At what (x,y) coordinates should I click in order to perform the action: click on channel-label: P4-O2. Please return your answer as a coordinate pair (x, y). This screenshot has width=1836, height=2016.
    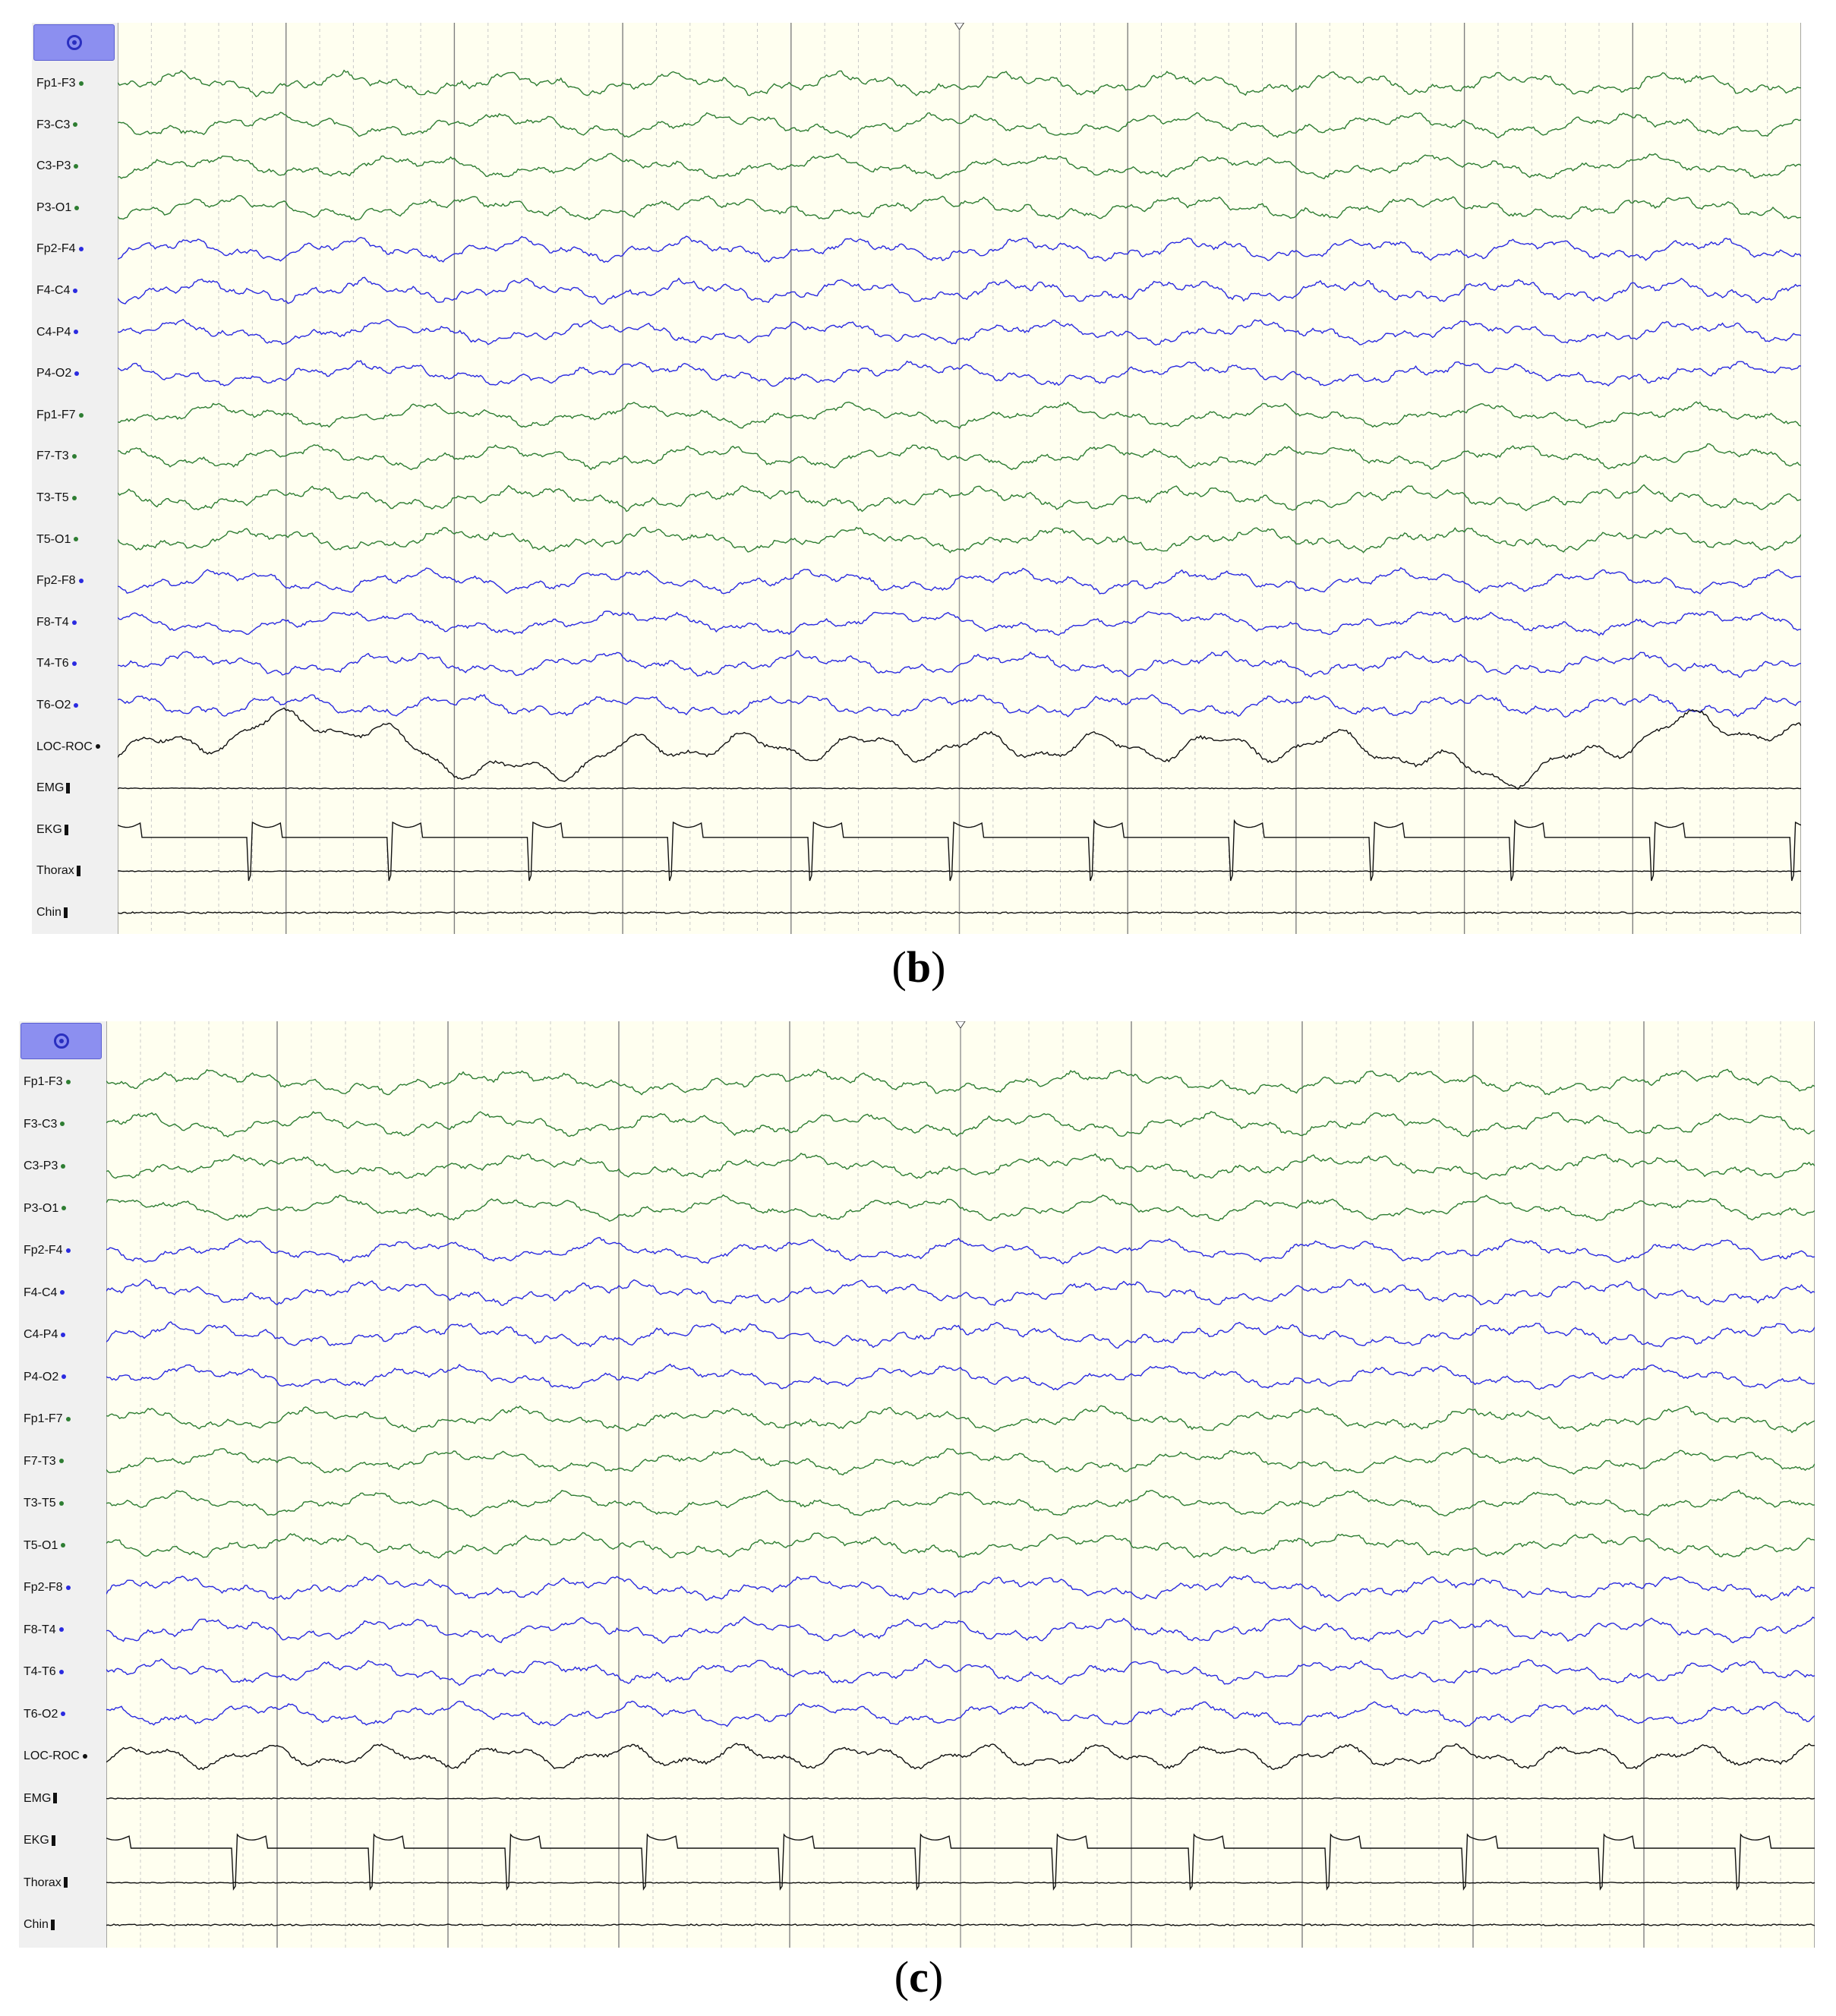
    Looking at the image, I should click on (58, 373).